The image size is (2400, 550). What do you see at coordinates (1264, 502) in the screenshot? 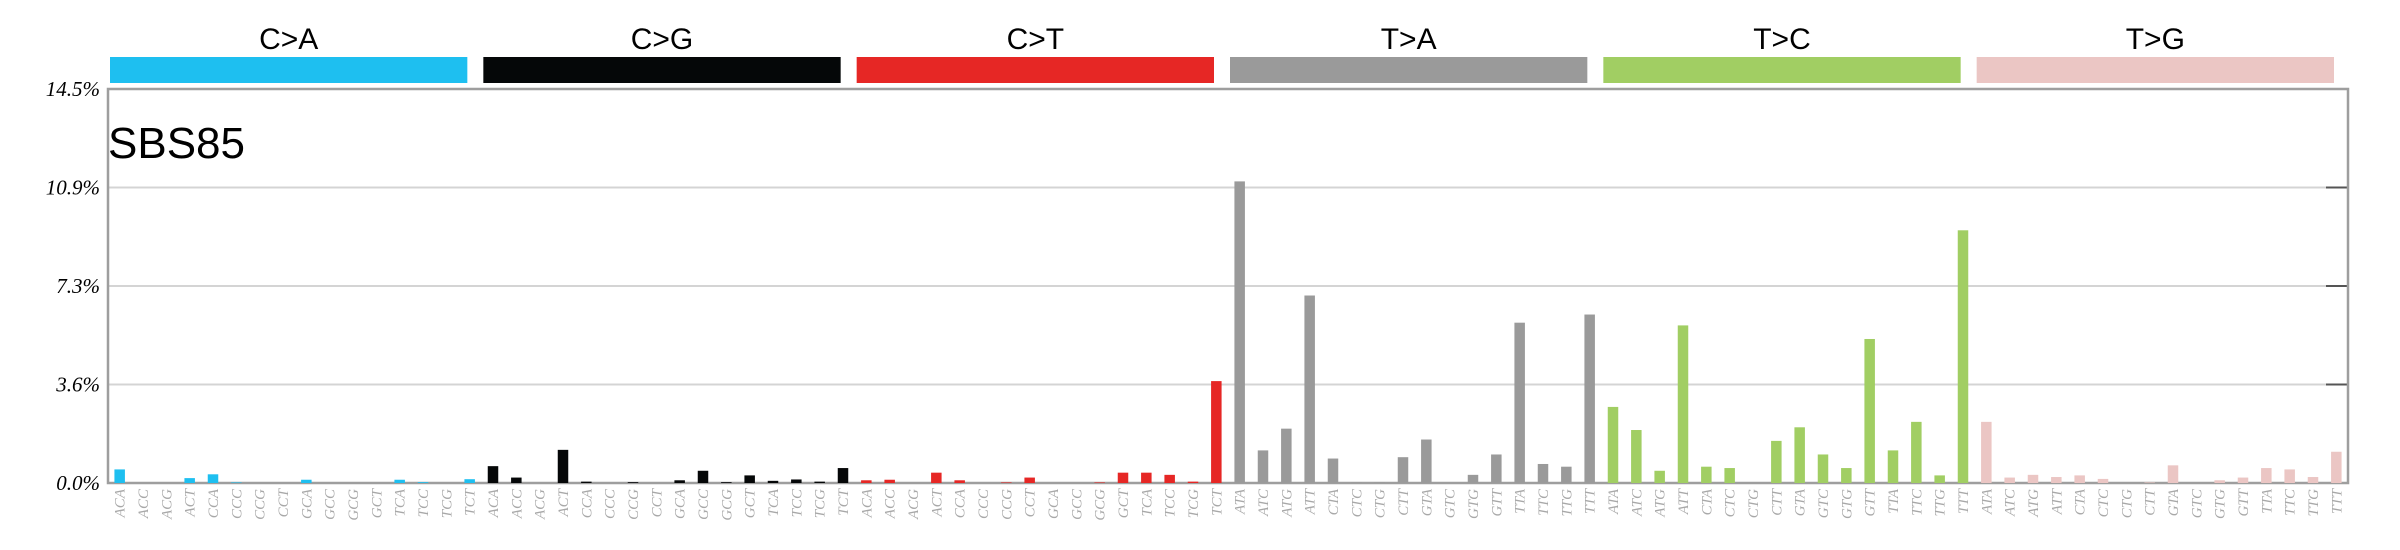
I see `x-tick-label: ATC` at bounding box center [1264, 502].